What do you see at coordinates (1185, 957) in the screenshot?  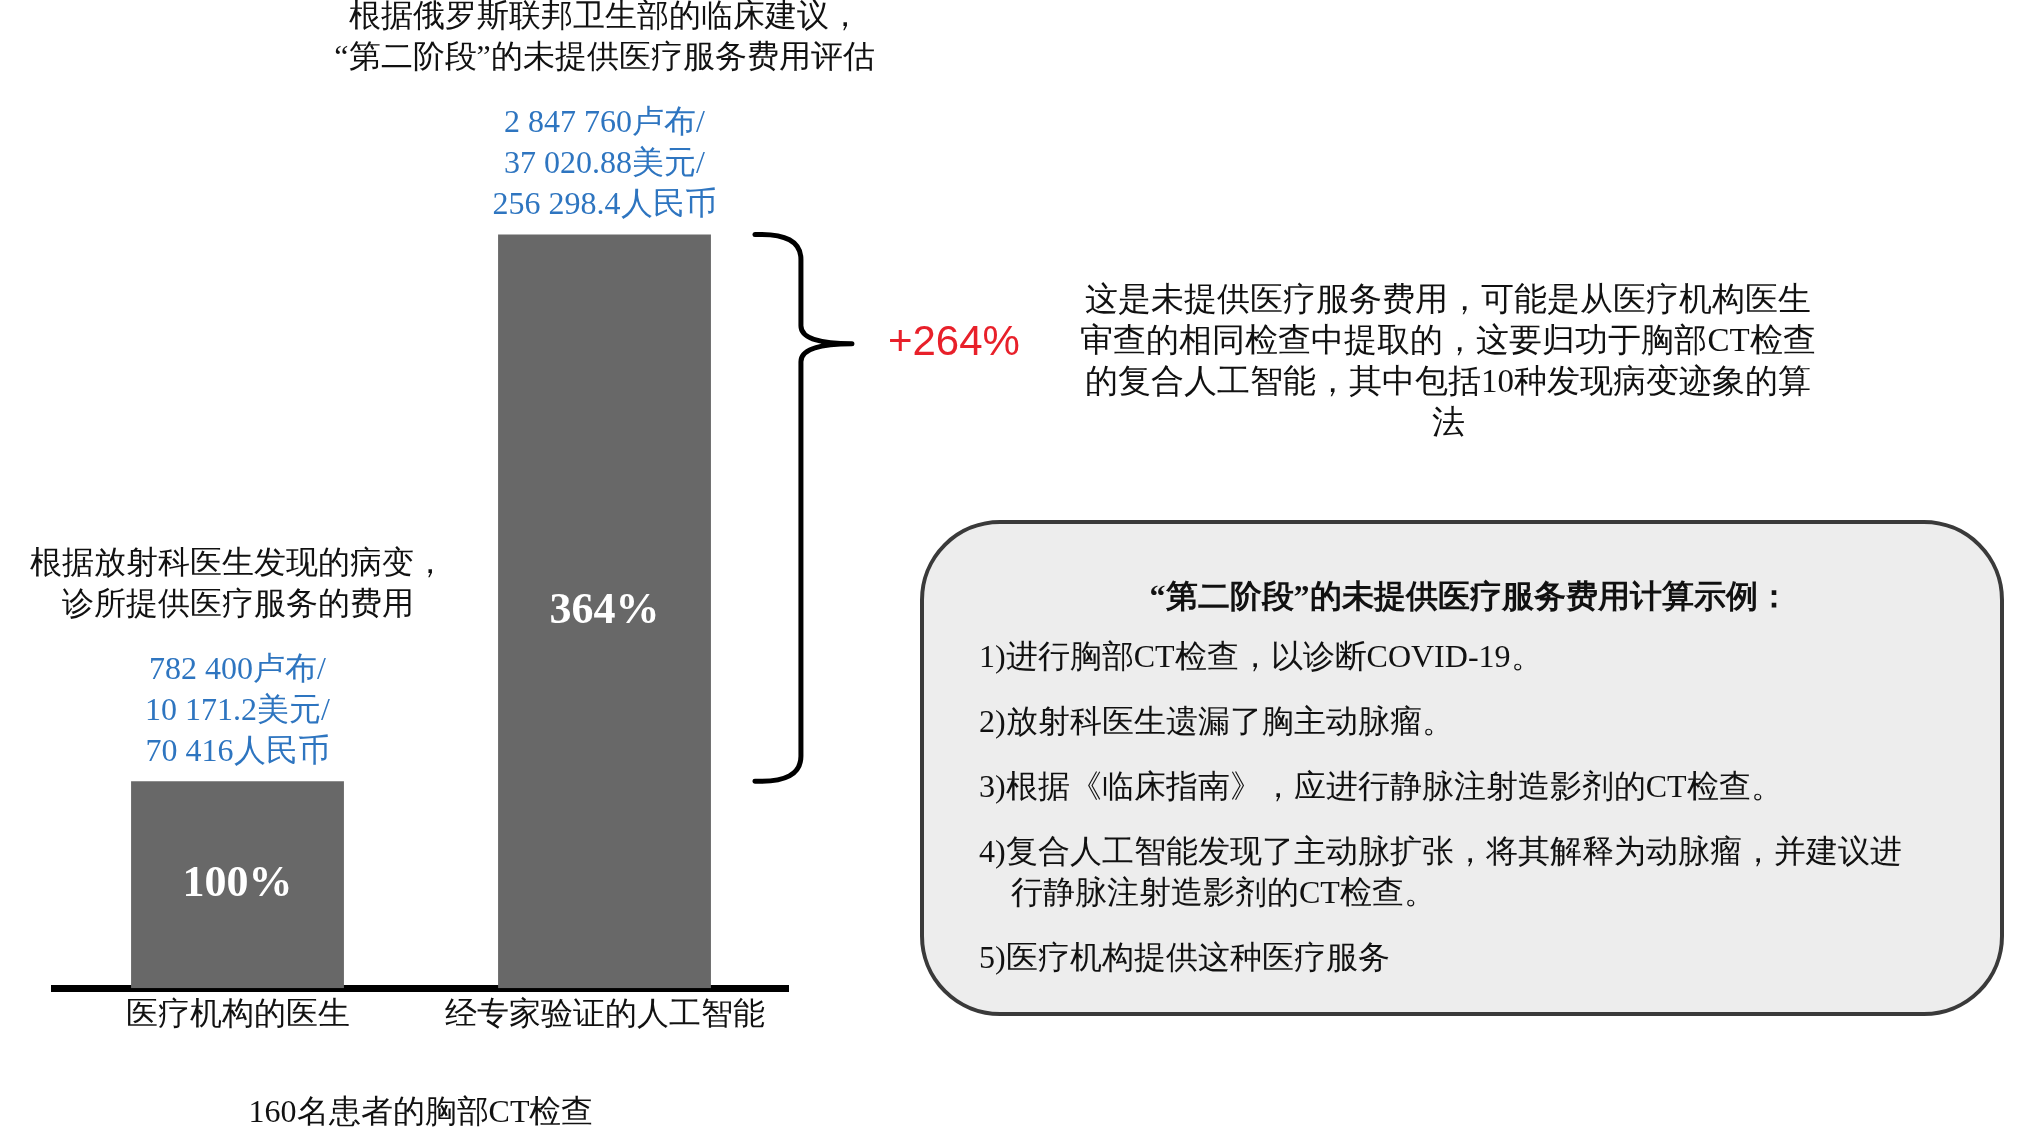 I see `text: 5)医疗机构提供这种医疗服务` at bounding box center [1185, 957].